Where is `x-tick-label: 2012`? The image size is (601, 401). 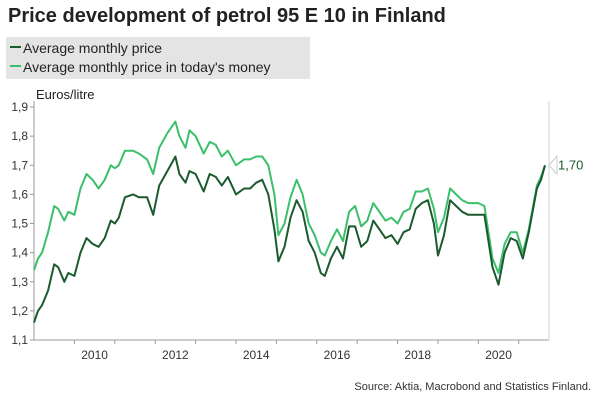
x-tick-label: 2012 is located at coordinates (175, 355).